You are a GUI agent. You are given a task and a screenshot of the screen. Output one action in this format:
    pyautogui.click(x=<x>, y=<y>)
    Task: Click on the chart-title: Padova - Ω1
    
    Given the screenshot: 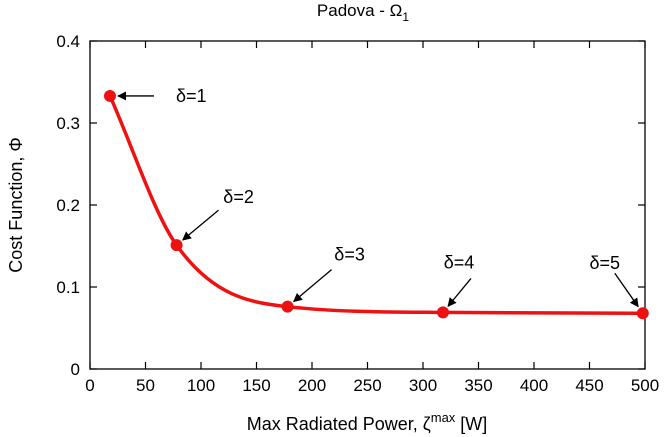 What is the action you would take?
    pyautogui.click(x=363, y=12)
    